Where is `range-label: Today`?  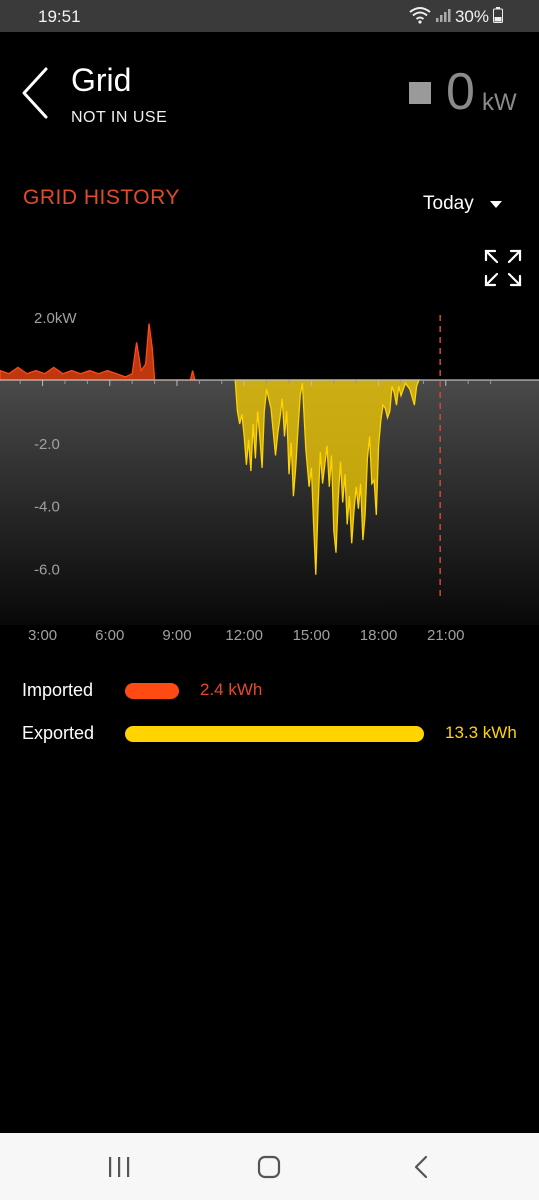 range-label: Today is located at coordinates (448, 203).